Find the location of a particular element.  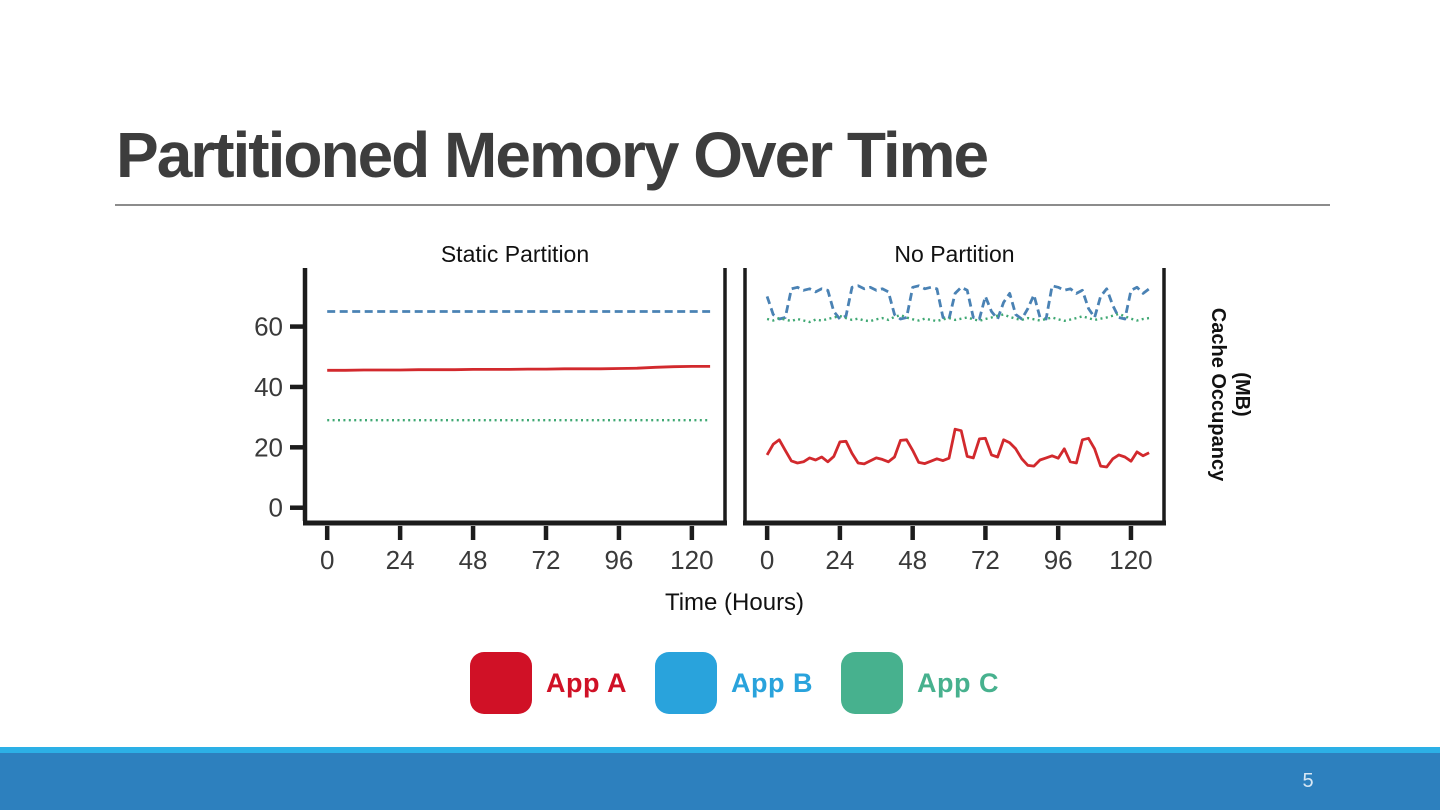

title-divider is located at coordinates (722, 205).